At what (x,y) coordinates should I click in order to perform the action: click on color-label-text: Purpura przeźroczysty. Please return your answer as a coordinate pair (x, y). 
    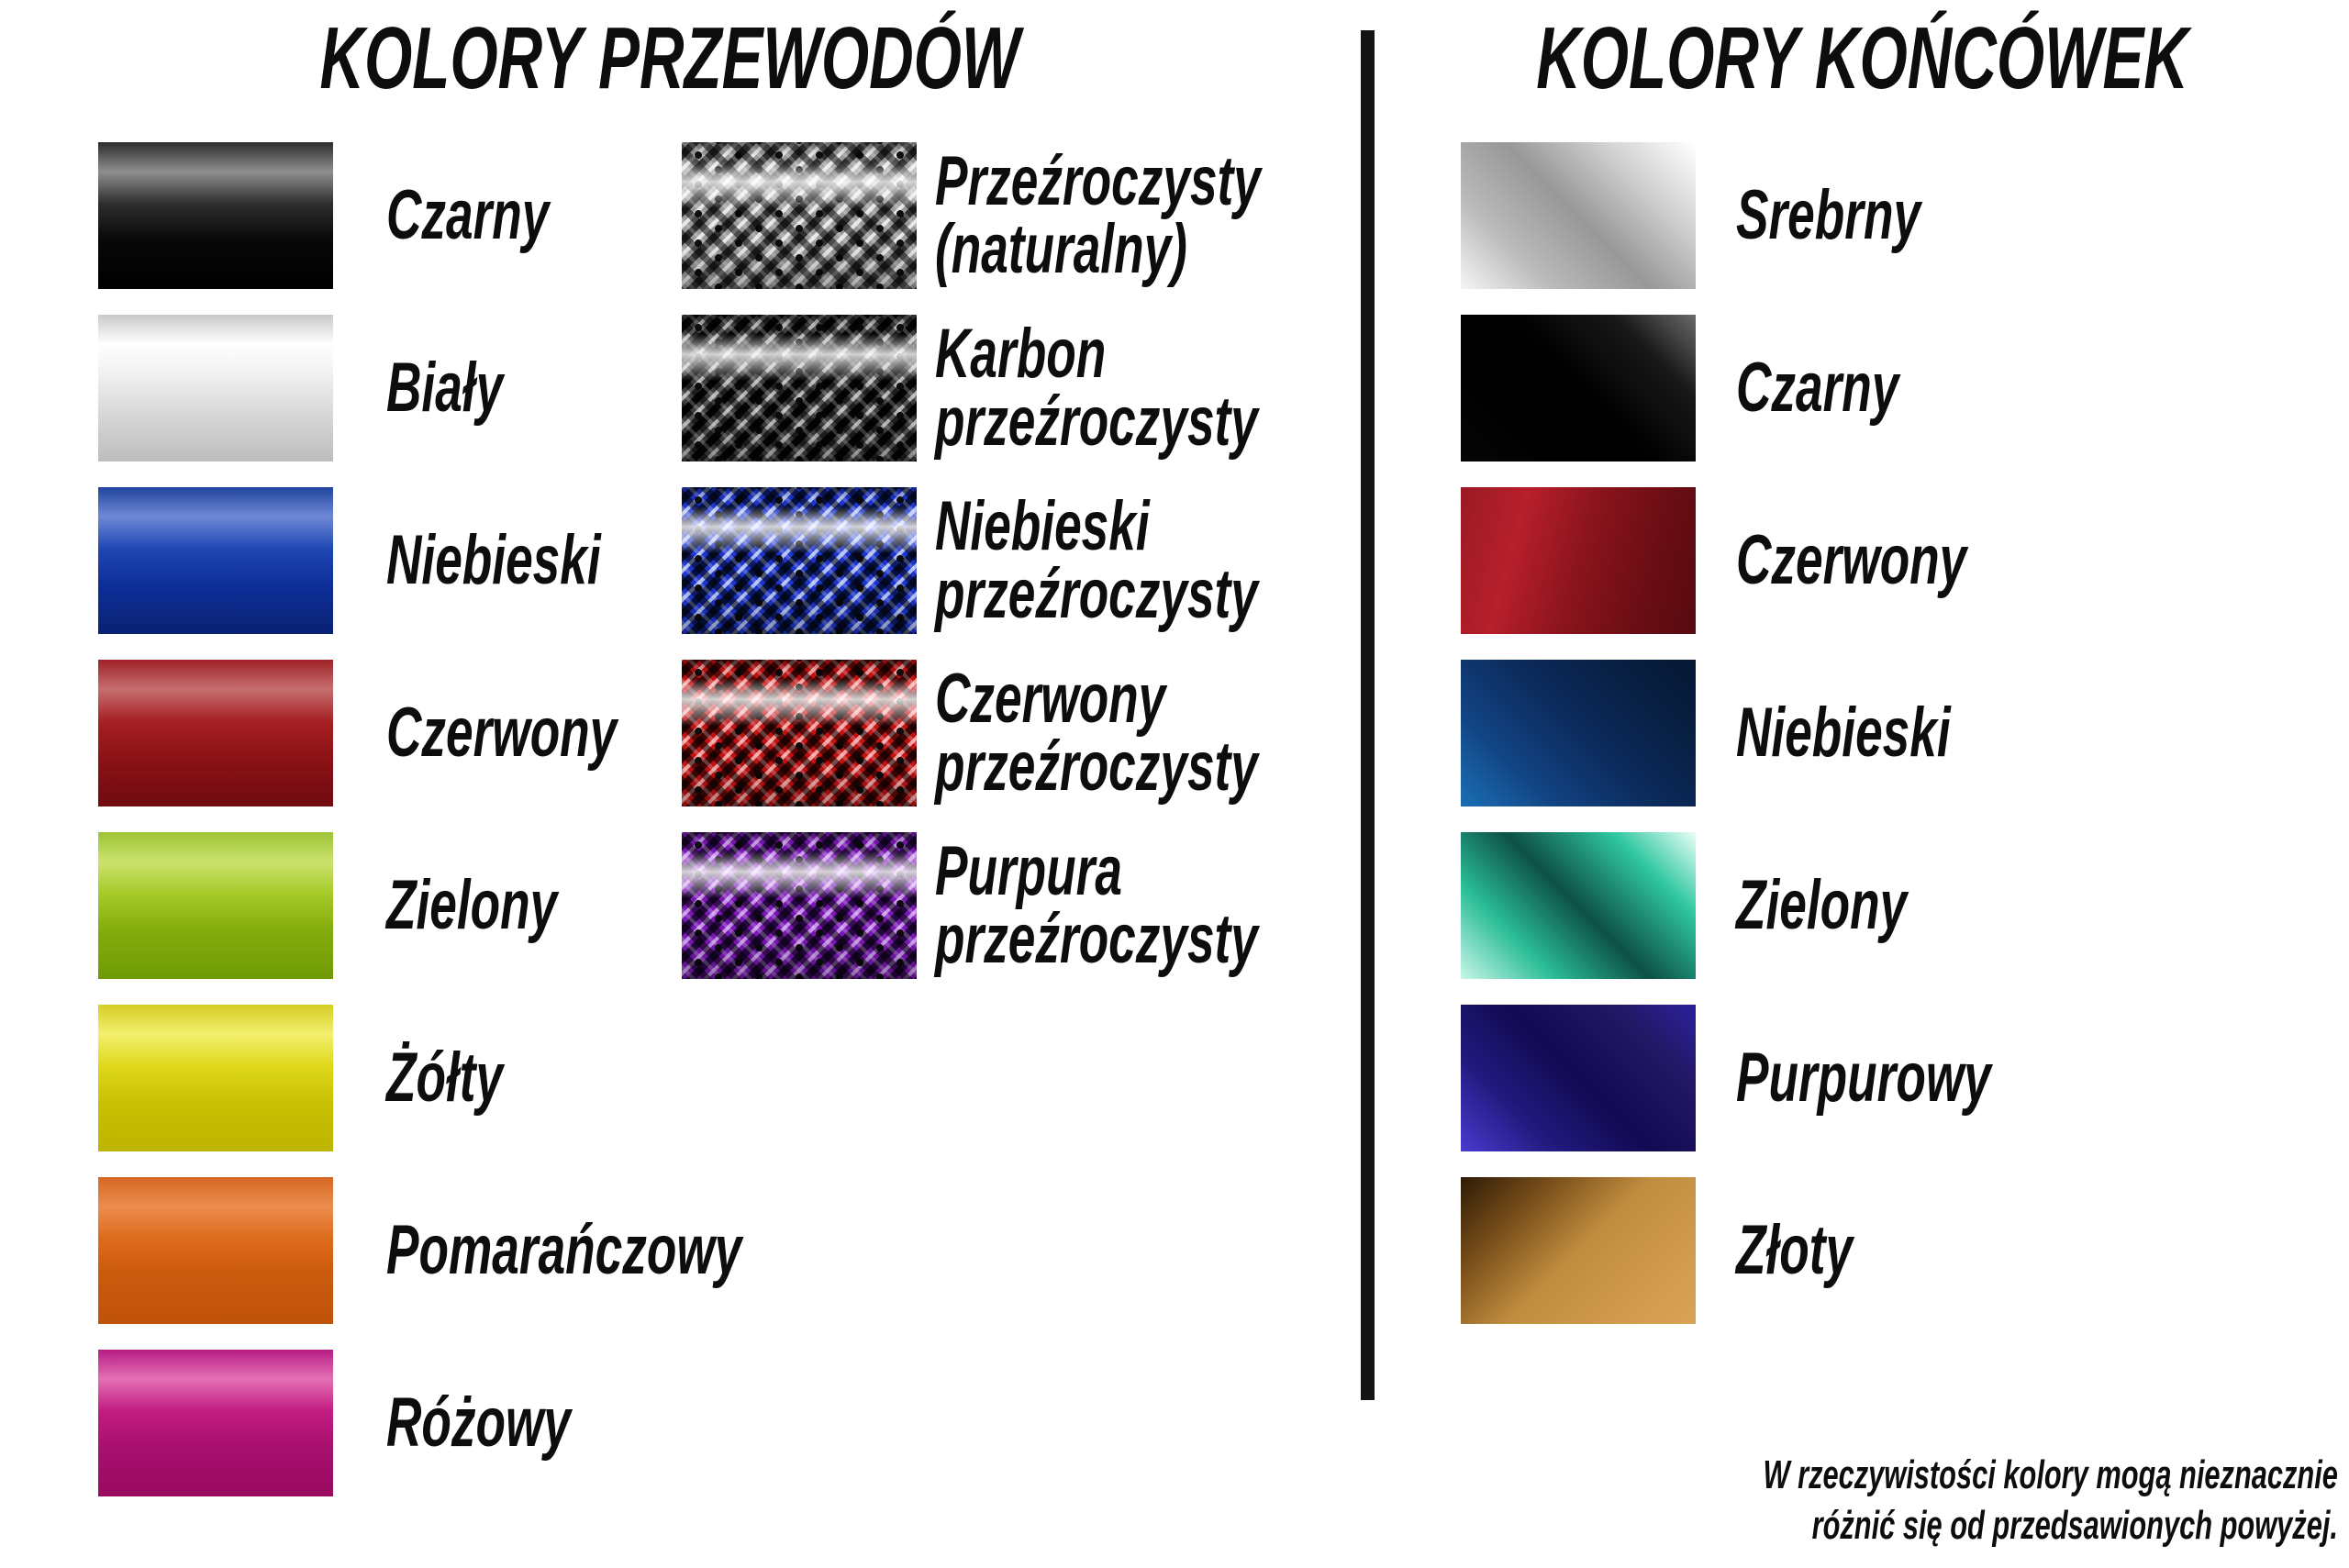
    Looking at the image, I should click on (1096, 904).